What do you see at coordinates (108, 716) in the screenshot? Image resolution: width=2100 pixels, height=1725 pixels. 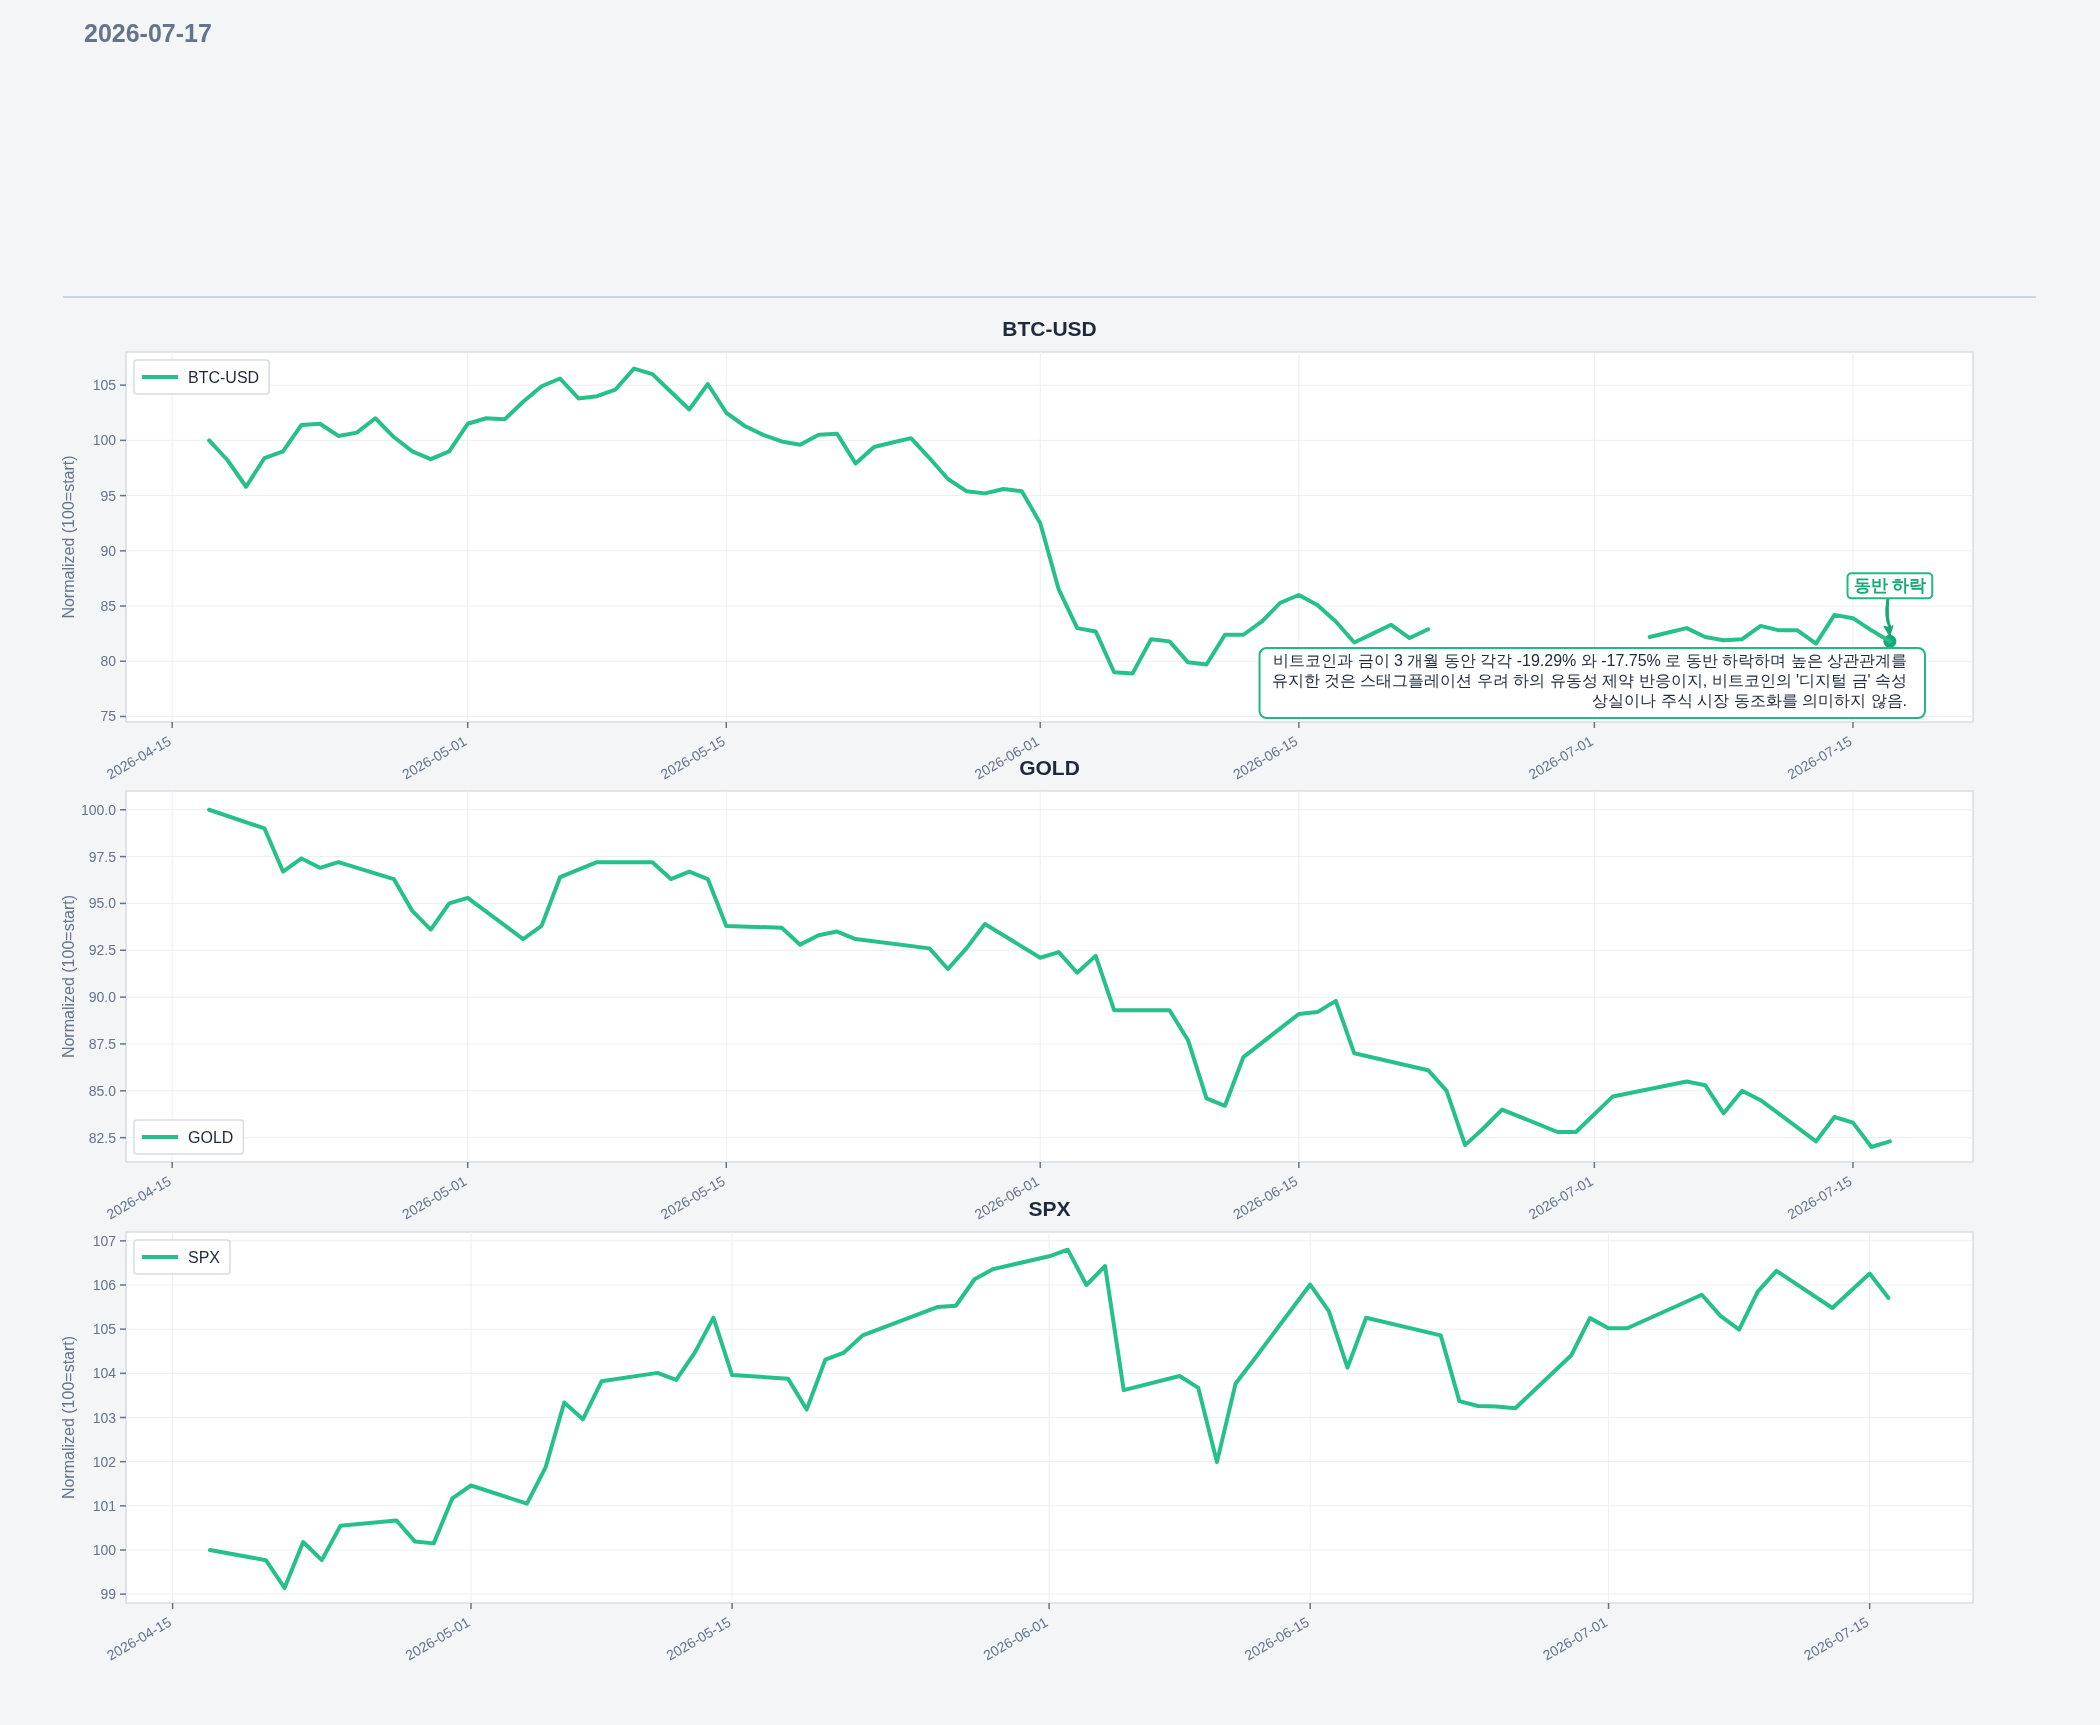 I see `y-tick-label: 75` at bounding box center [108, 716].